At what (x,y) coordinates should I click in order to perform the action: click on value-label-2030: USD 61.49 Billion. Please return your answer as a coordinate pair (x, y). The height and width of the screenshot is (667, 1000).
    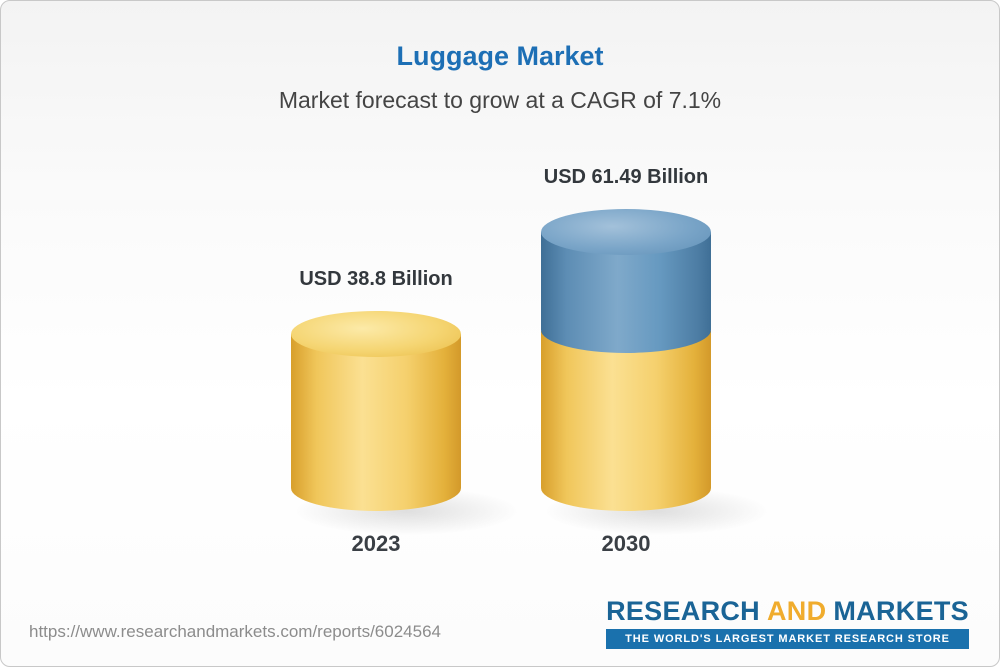
    Looking at the image, I should click on (626, 177).